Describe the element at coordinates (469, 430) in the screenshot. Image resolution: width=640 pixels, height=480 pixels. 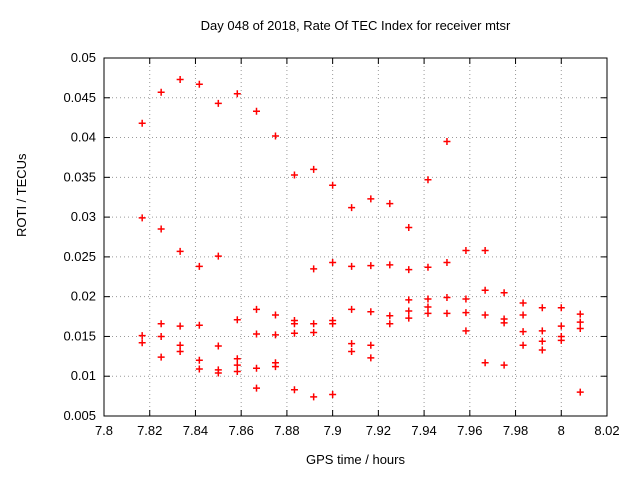
I see `x-tick-label: 7.96` at that location.